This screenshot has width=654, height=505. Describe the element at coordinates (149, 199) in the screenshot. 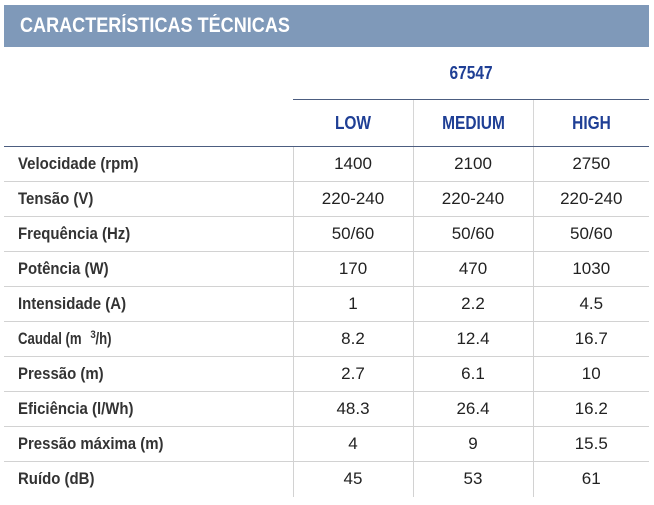

I see `row-label: Tensão (V)` at that location.